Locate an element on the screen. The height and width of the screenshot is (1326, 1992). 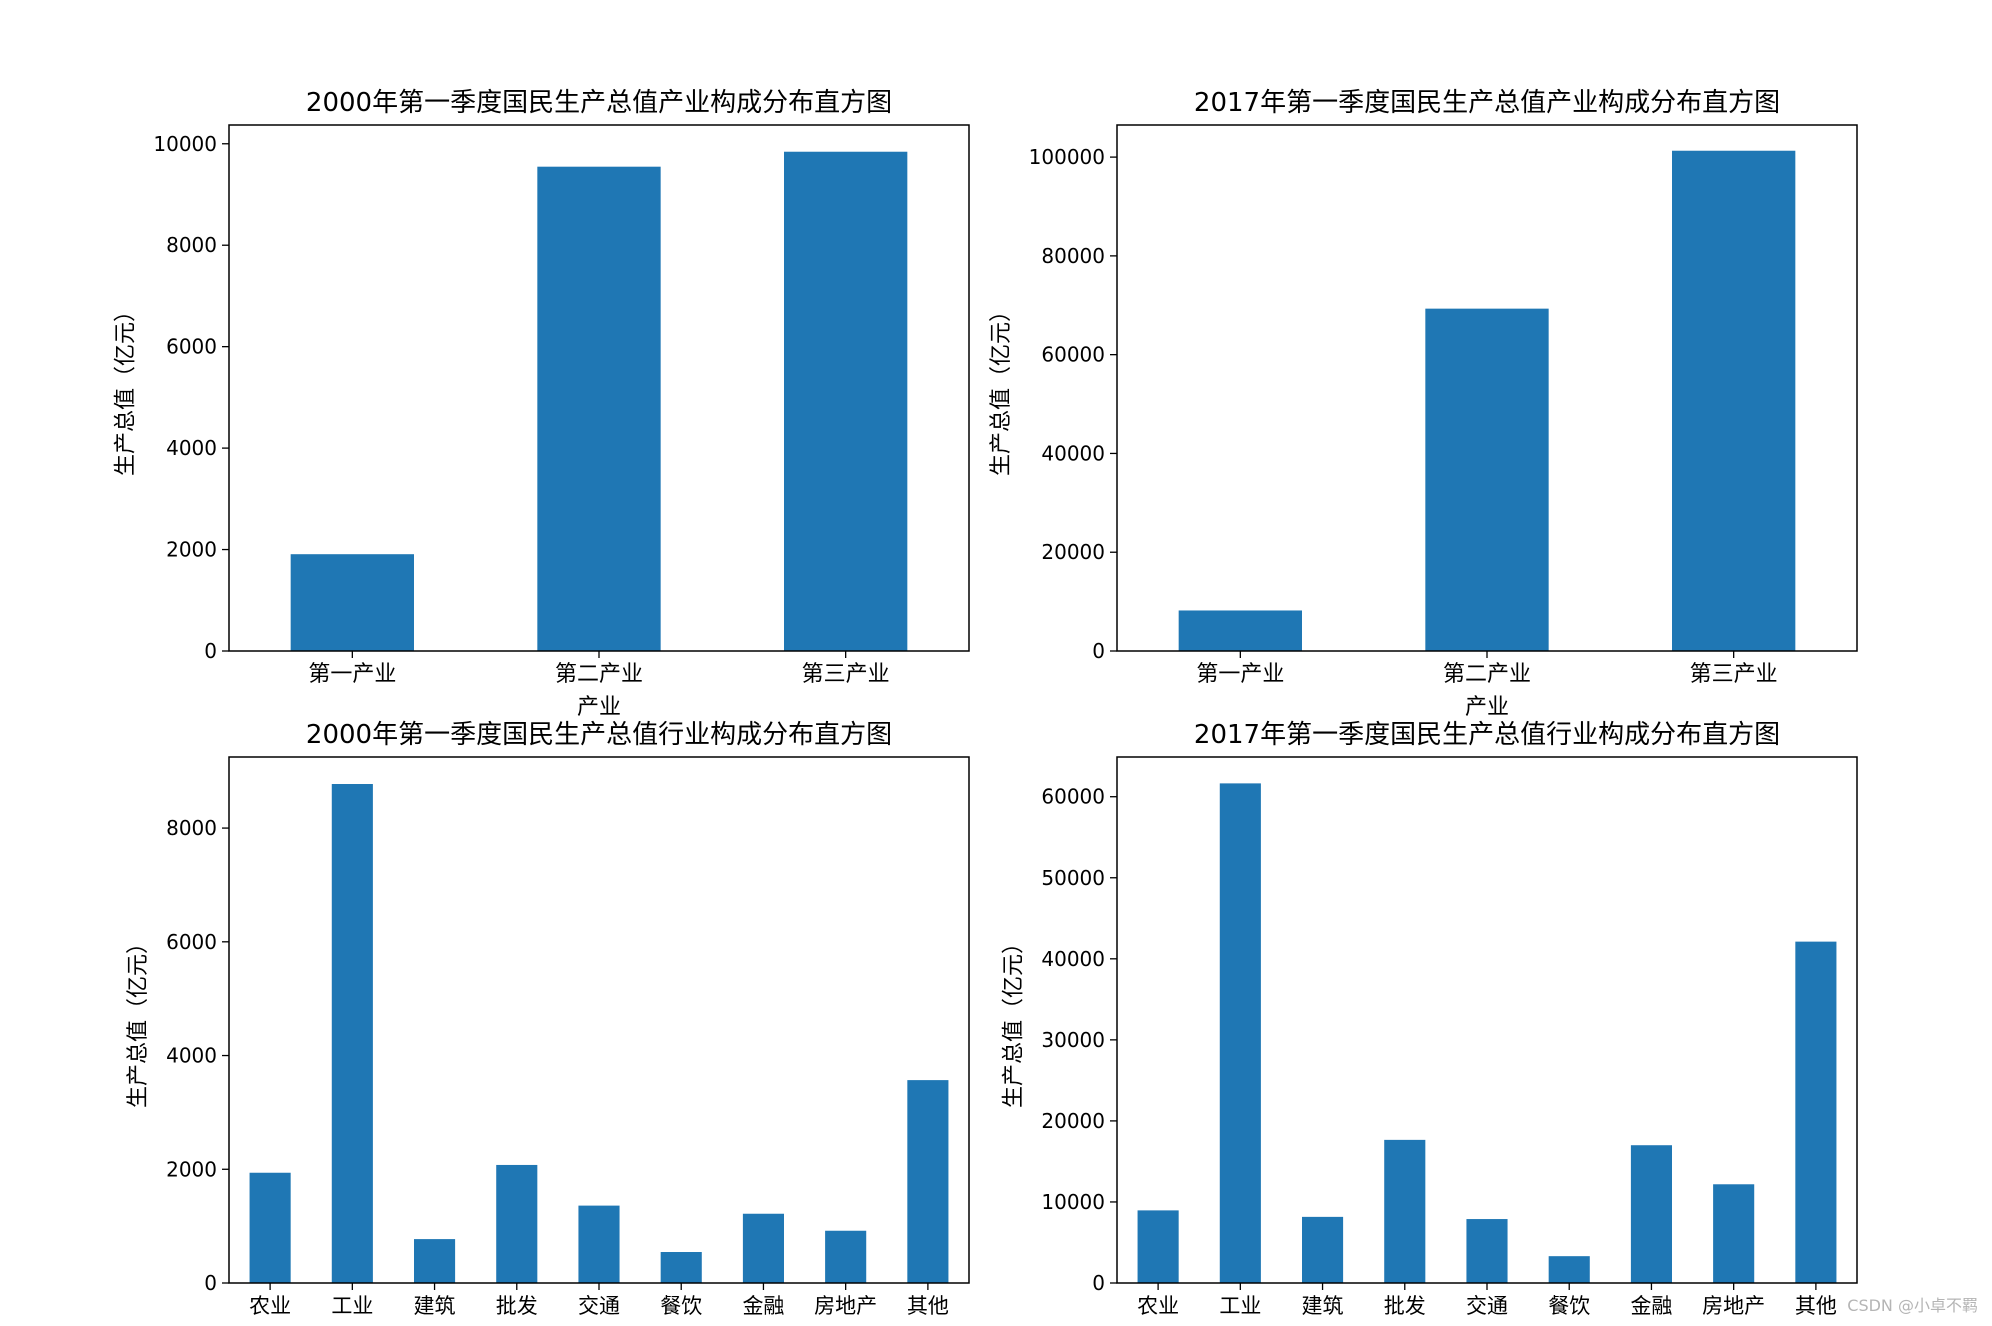
y-tick-label: 80000 is located at coordinates (1073, 256).